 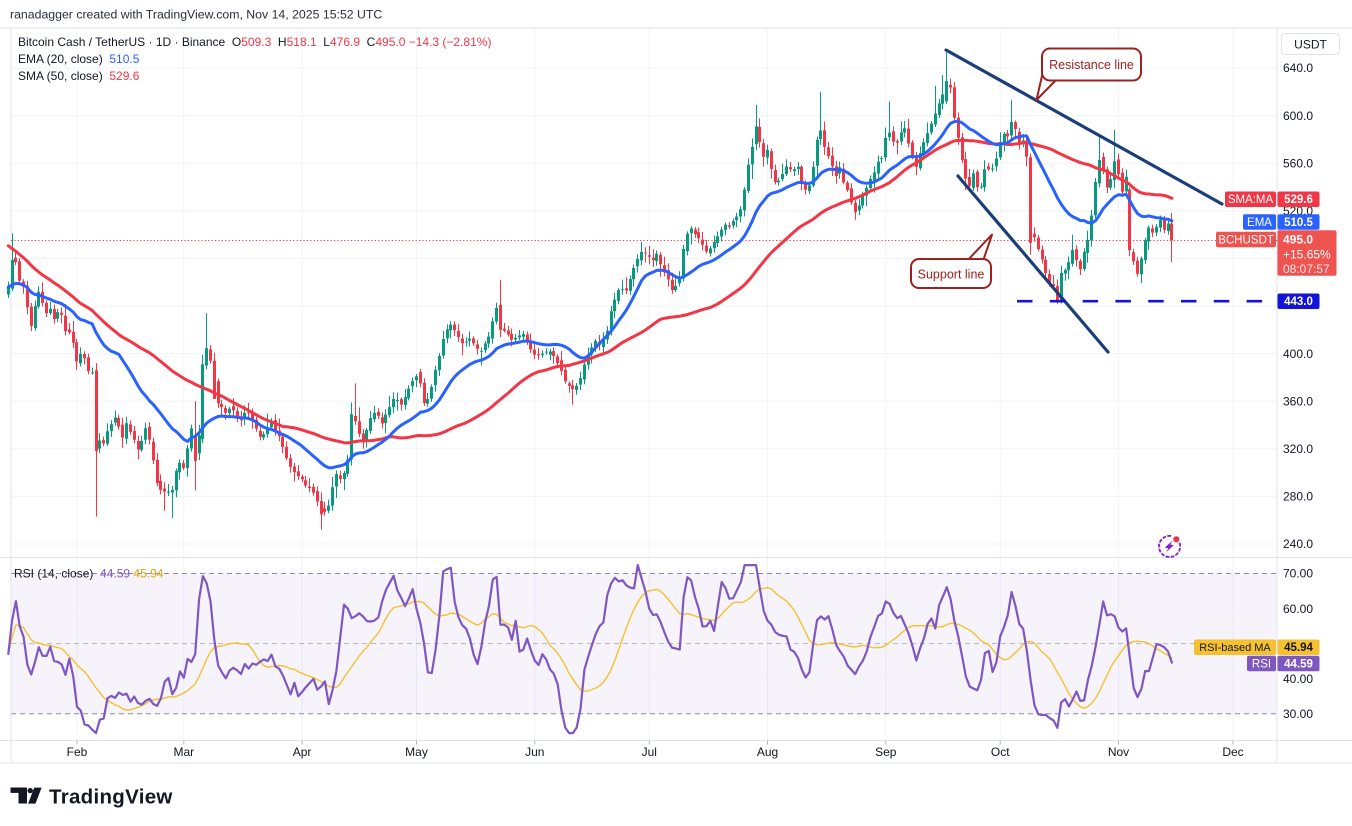 What do you see at coordinates (767, 752) in the screenshot?
I see `svg-text: Aug` at bounding box center [767, 752].